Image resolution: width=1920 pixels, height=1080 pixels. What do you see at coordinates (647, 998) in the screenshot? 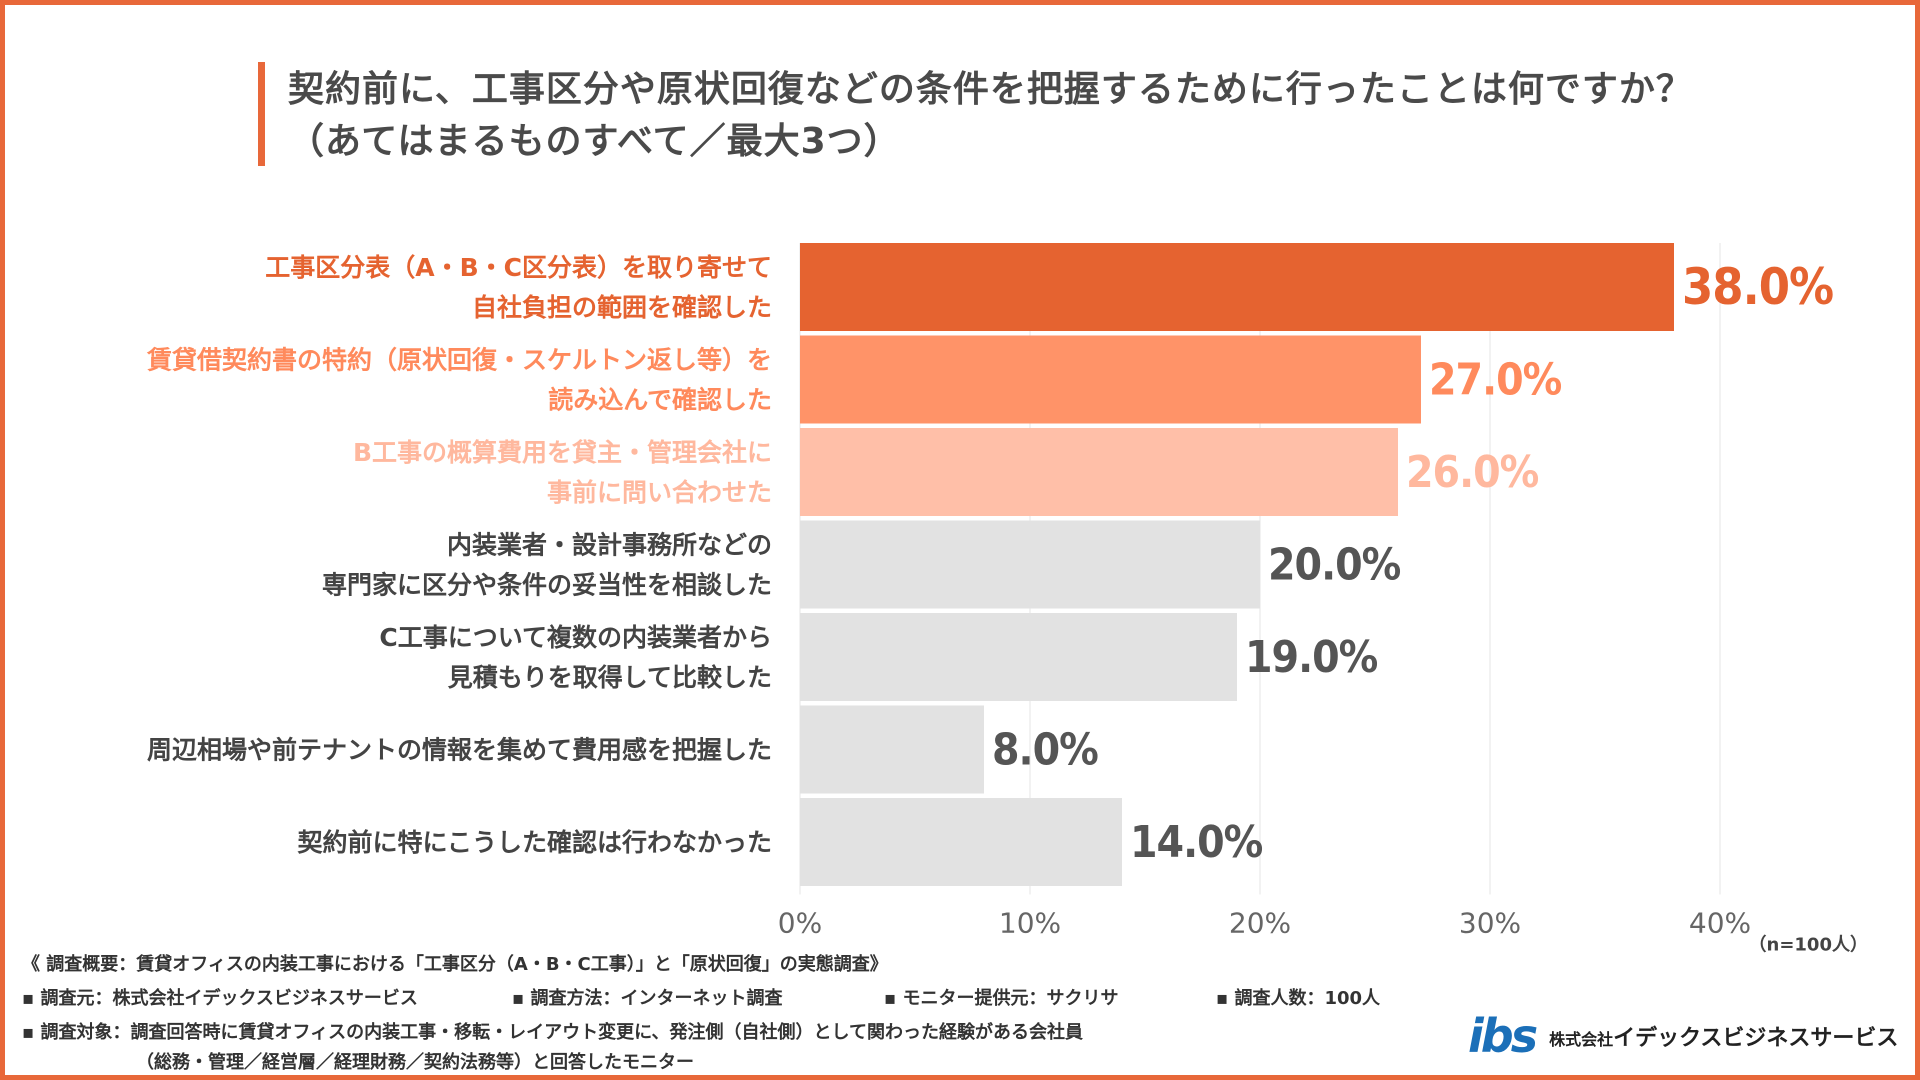
I see `survey-method: ▪ 調査方法：インターネット調査` at bounding box center [647, 998].